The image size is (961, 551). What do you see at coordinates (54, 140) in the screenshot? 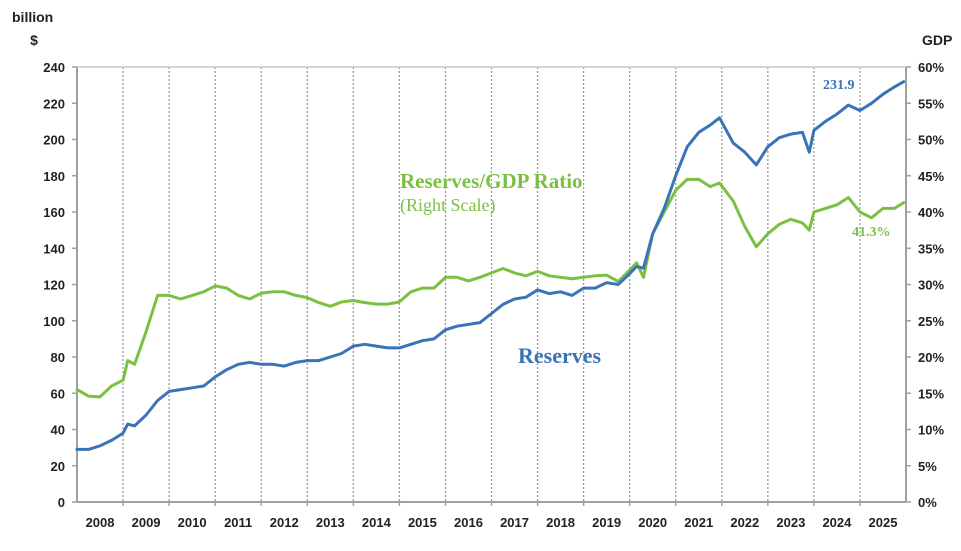
I see `left-tick-label: 200` at bounding box center [54, 140].